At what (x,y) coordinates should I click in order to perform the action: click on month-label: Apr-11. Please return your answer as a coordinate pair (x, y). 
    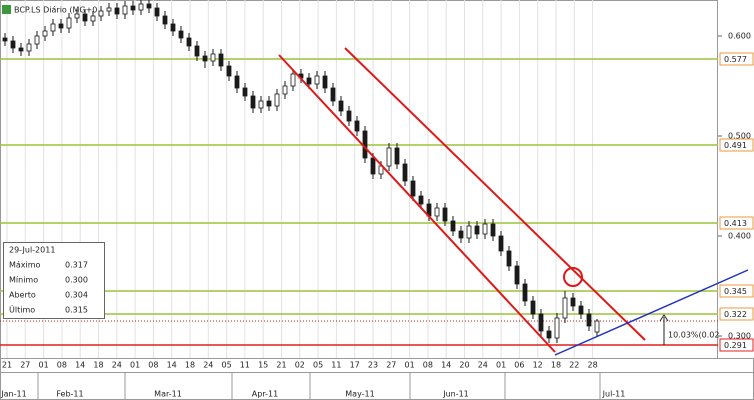
    Looking at the image, I should click on (265, 394).